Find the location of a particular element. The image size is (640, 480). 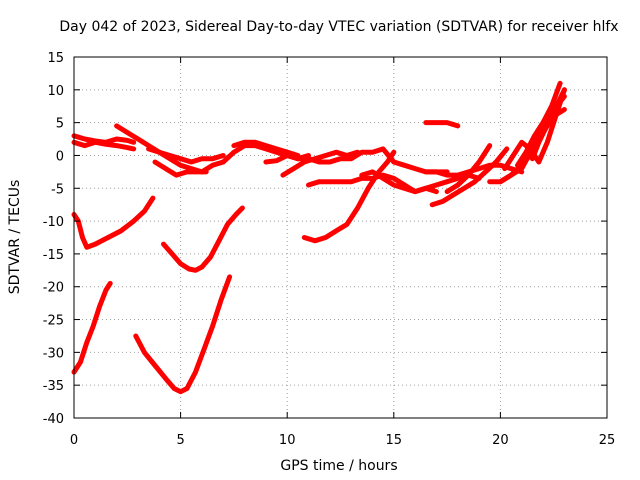

x-tick-label: 20 is located at coordinates (500, 440).